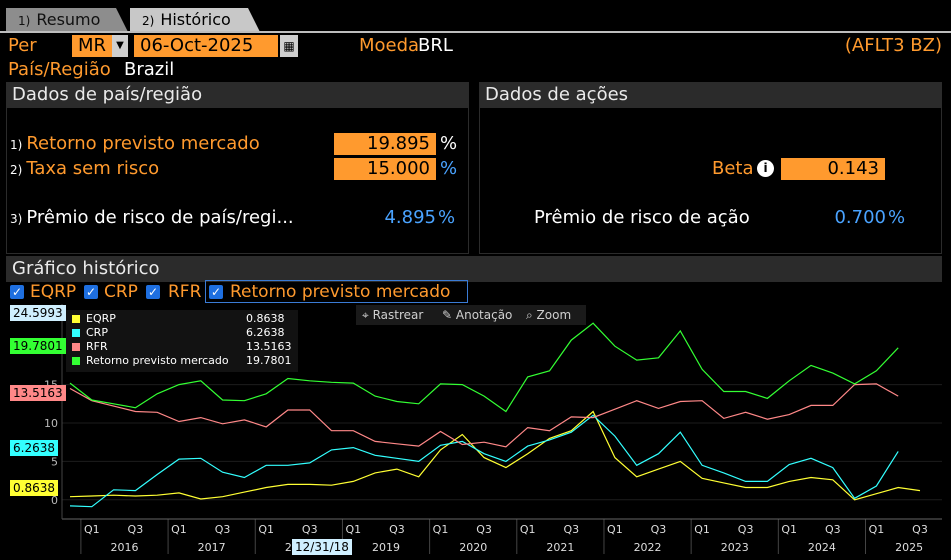  I want to click on year-label-2017: 2017, so click(212, 547).